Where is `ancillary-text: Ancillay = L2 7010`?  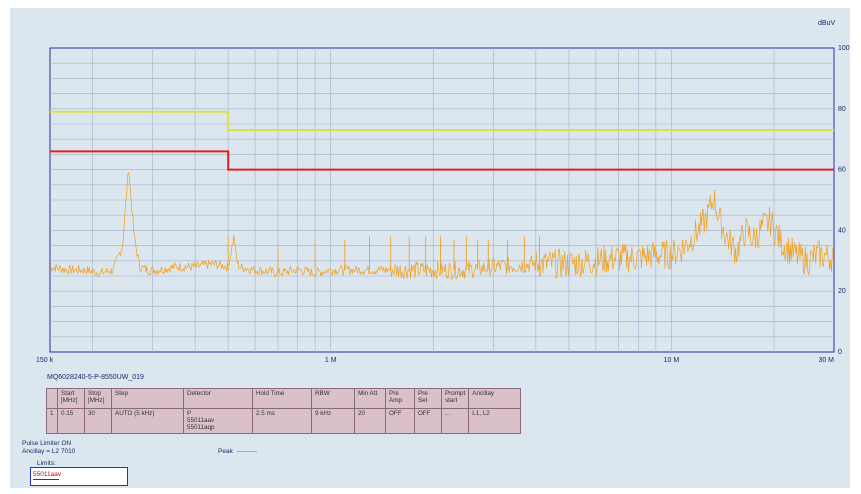
ancillary-text: Ancillay = L2 7010 is located at coordinates (48, 452).